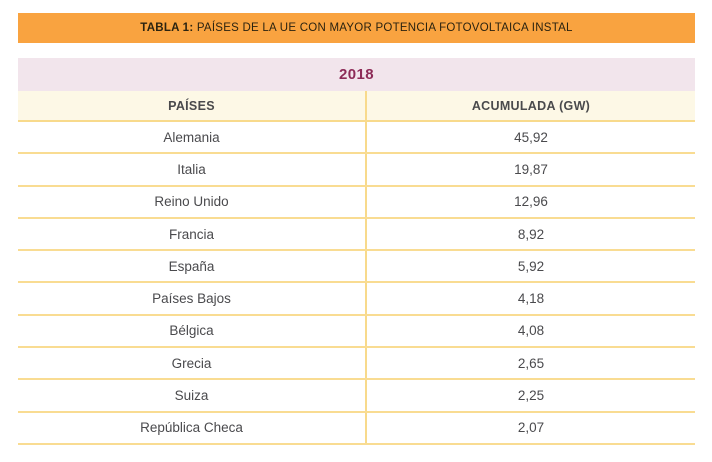 Image resolution: width=712 pixels, height=462 pixels. I want to click on year-label: 2018, so click(356, 74).